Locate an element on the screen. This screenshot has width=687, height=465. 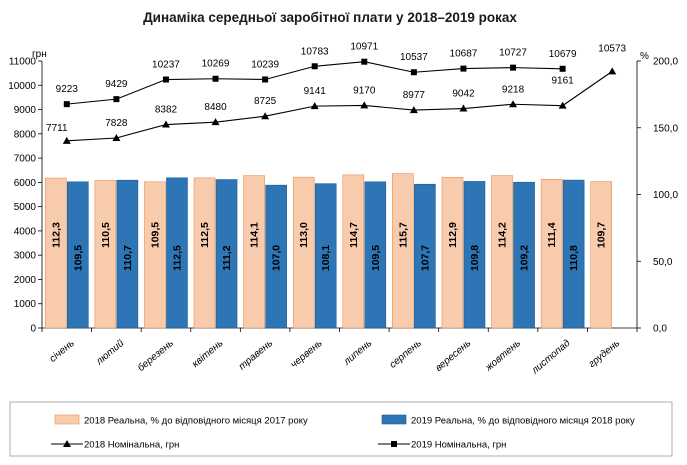
data-label: 10239 is located at coordinates (265, 64).